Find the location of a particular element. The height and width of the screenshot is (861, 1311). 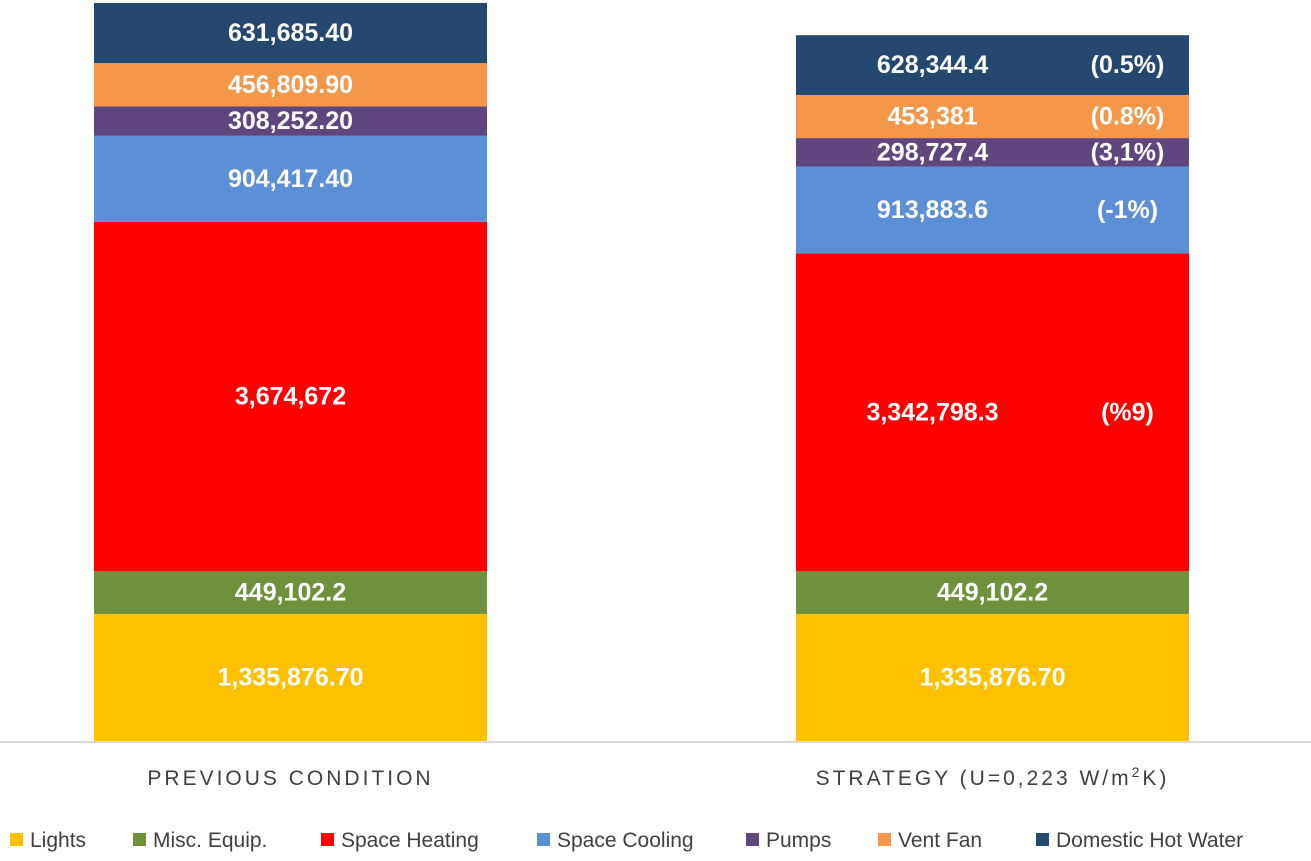

data-label-space-cooling-1: 904,417.40 is located at coordinates (290, 179).